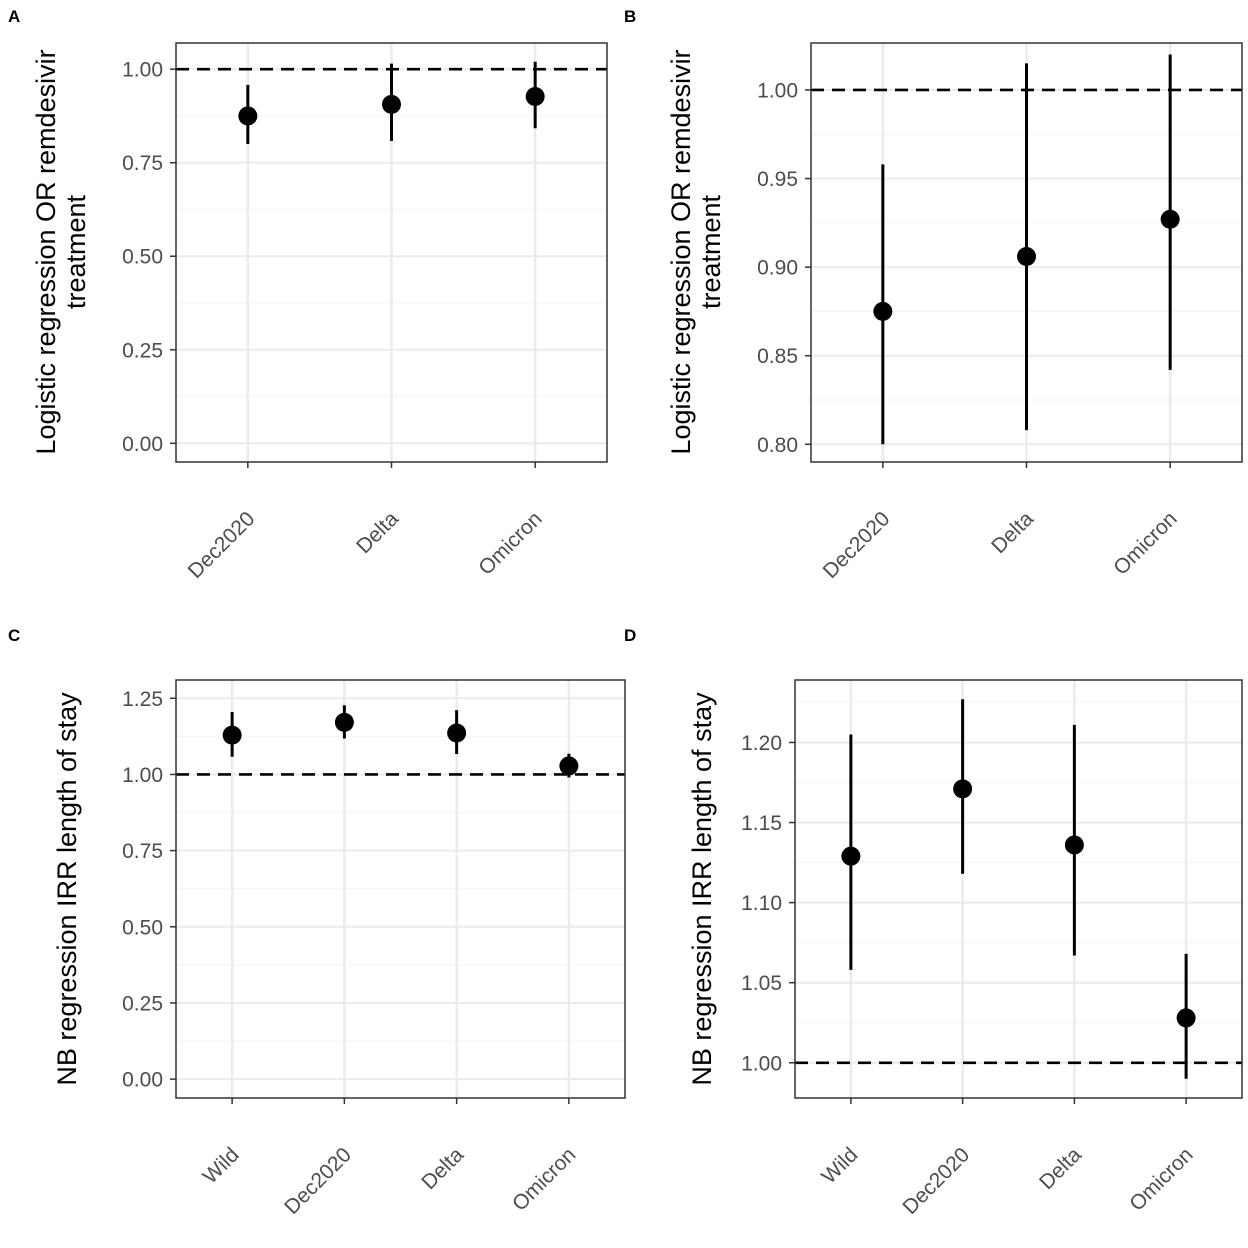 Image resolution: width=1248 pixels, height=1248 pixels. I want to click on panel-letter: B, so click(630, 16).